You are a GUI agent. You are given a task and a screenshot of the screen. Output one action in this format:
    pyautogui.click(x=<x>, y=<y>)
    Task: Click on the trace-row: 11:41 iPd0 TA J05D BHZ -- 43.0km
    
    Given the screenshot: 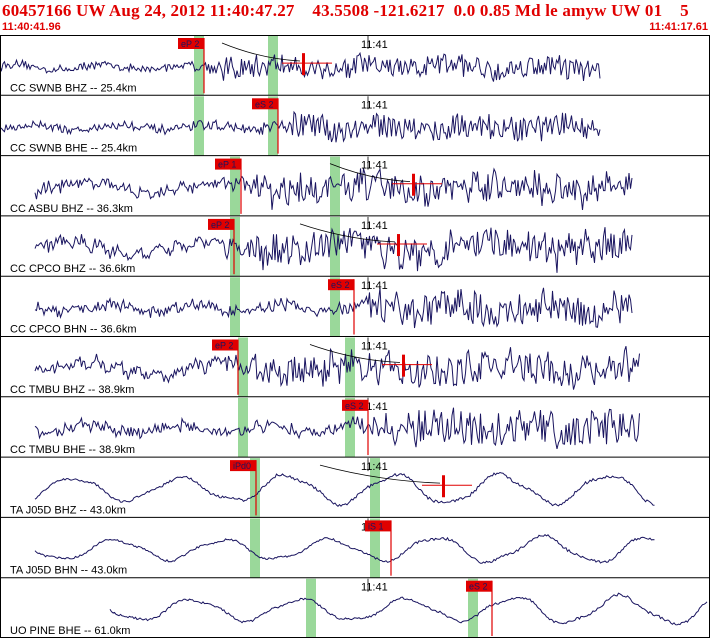 What is the action you would take?
    pyautogui.click(x=355, y=487)
    